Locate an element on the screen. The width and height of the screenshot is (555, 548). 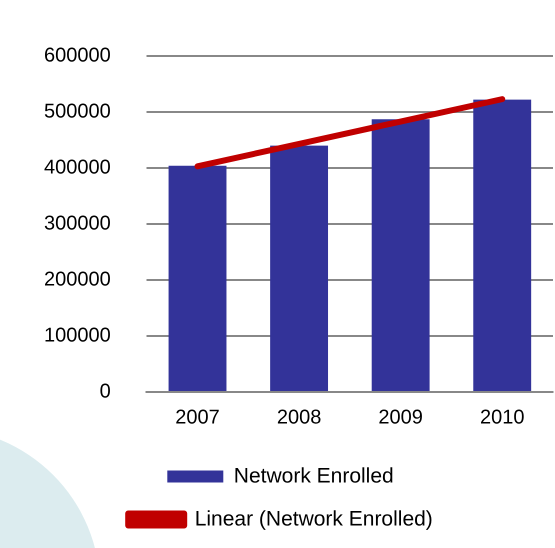
x-tick-label: 2007 is located at coordinates (197, 417).